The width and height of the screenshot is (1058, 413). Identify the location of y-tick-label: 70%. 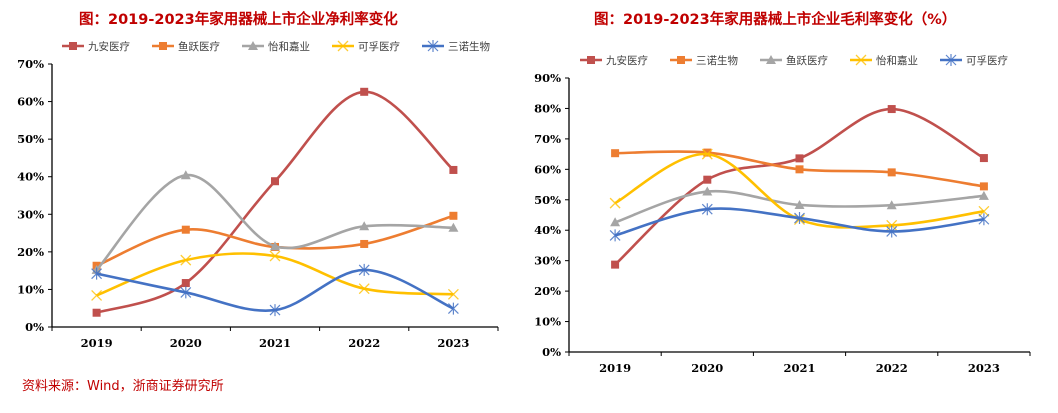
(30, 64).